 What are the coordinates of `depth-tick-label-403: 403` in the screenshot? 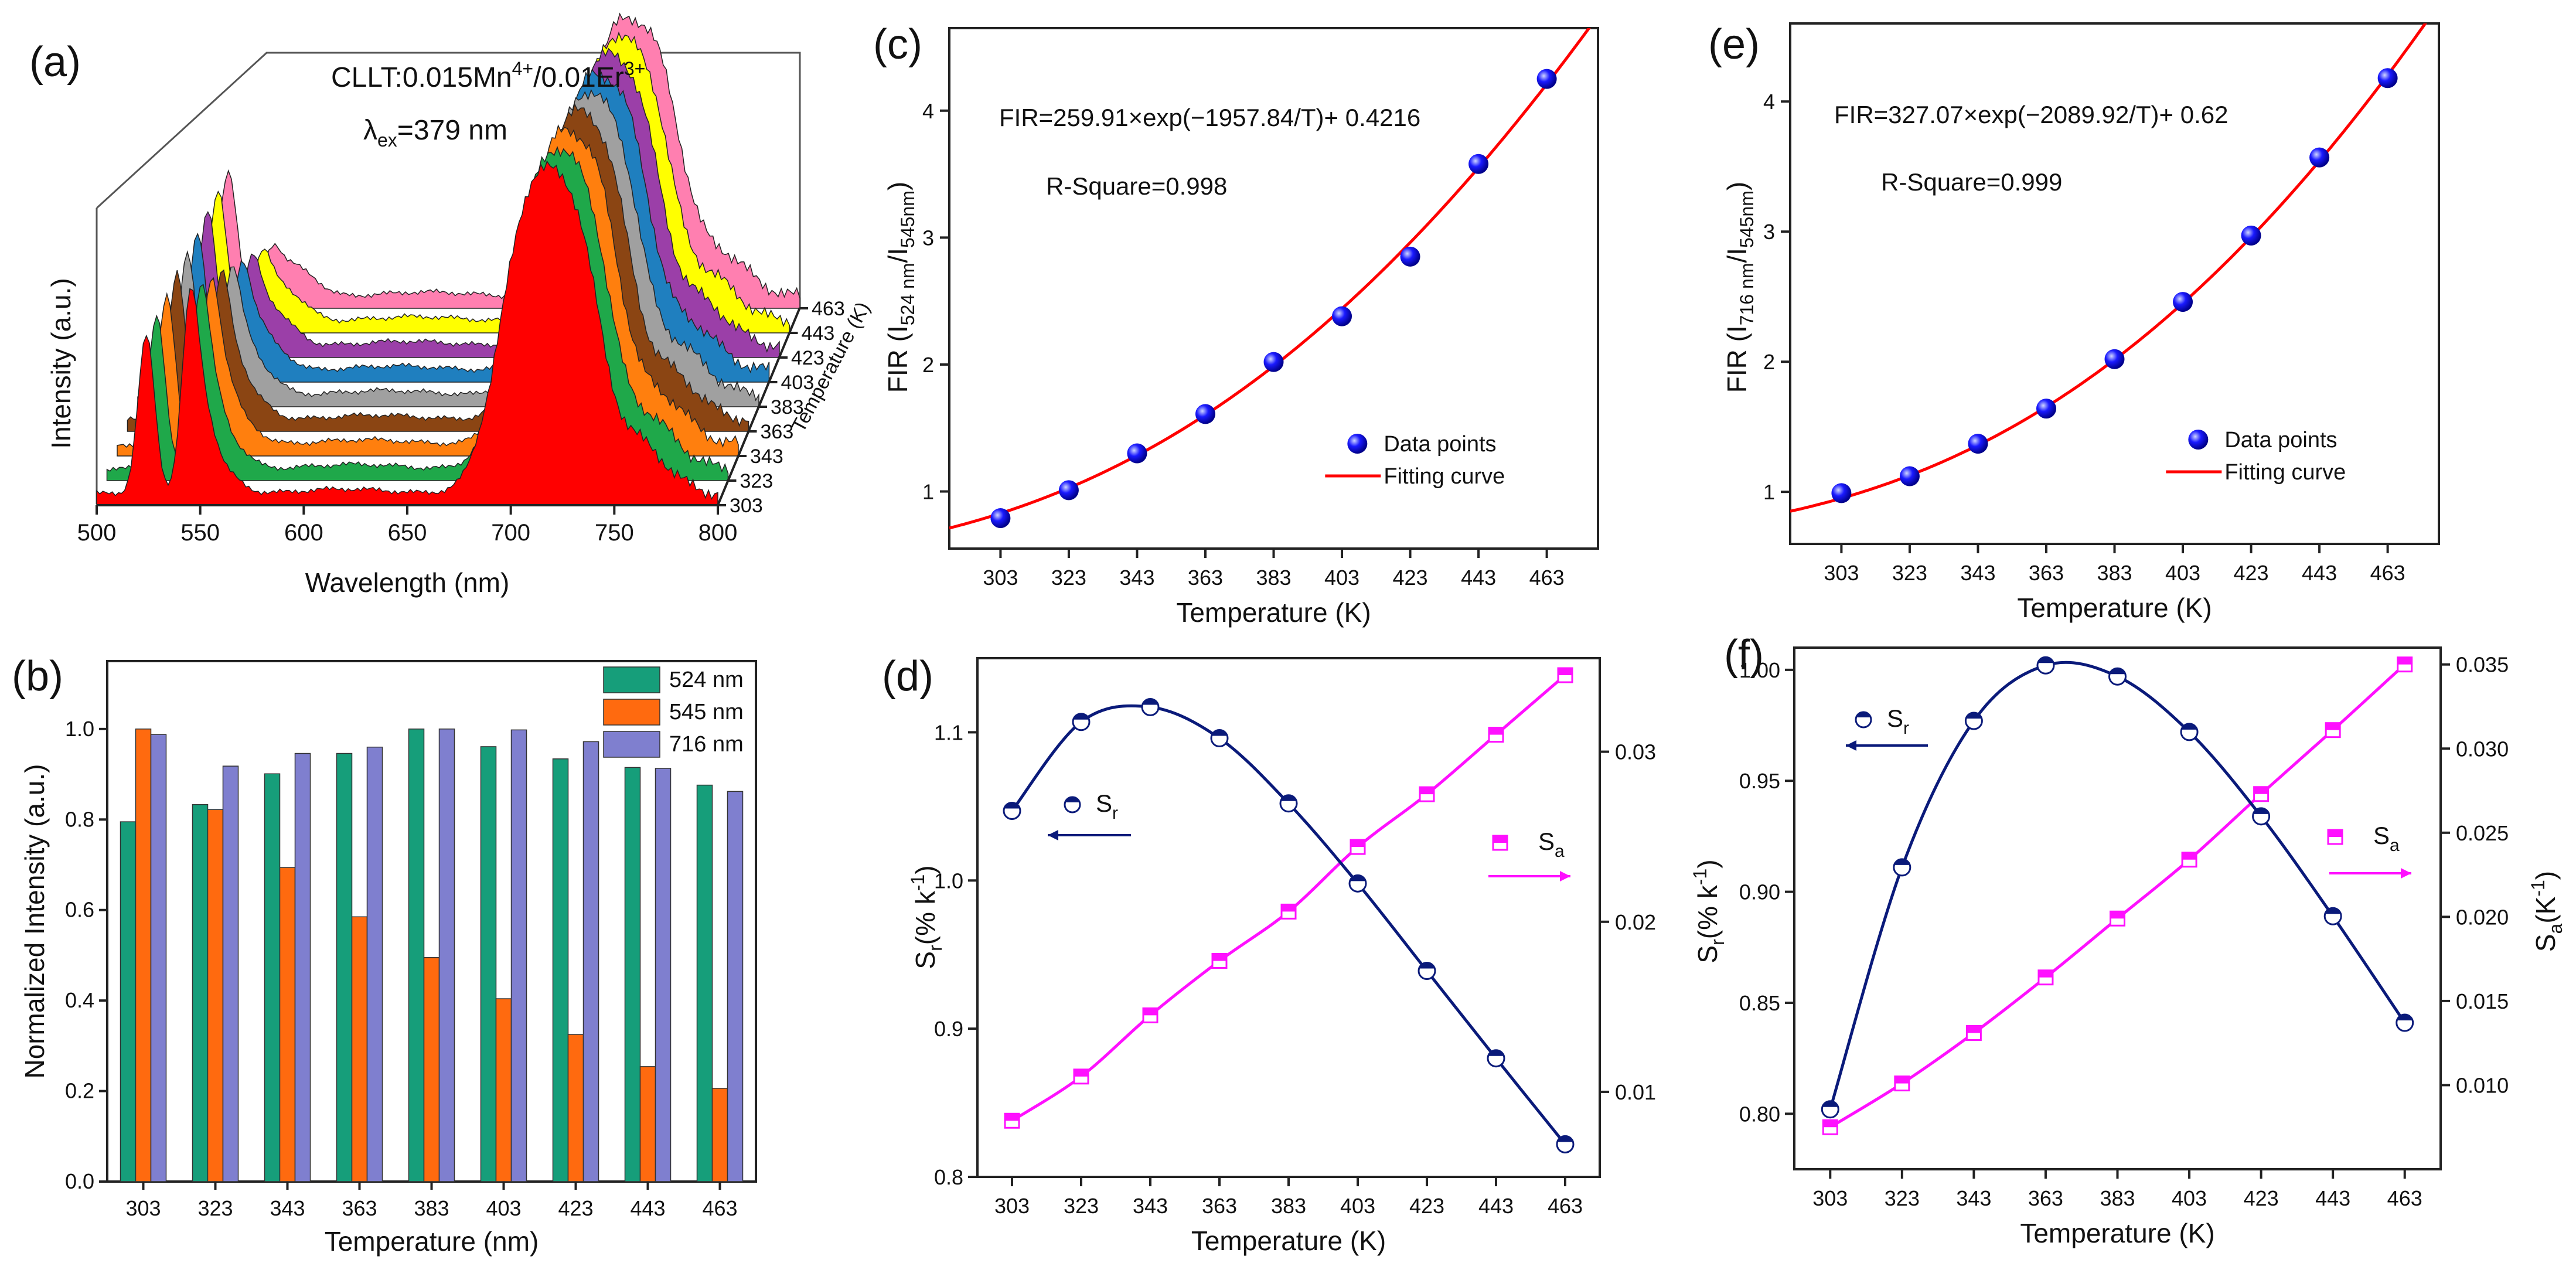 It's located at (798, 383).